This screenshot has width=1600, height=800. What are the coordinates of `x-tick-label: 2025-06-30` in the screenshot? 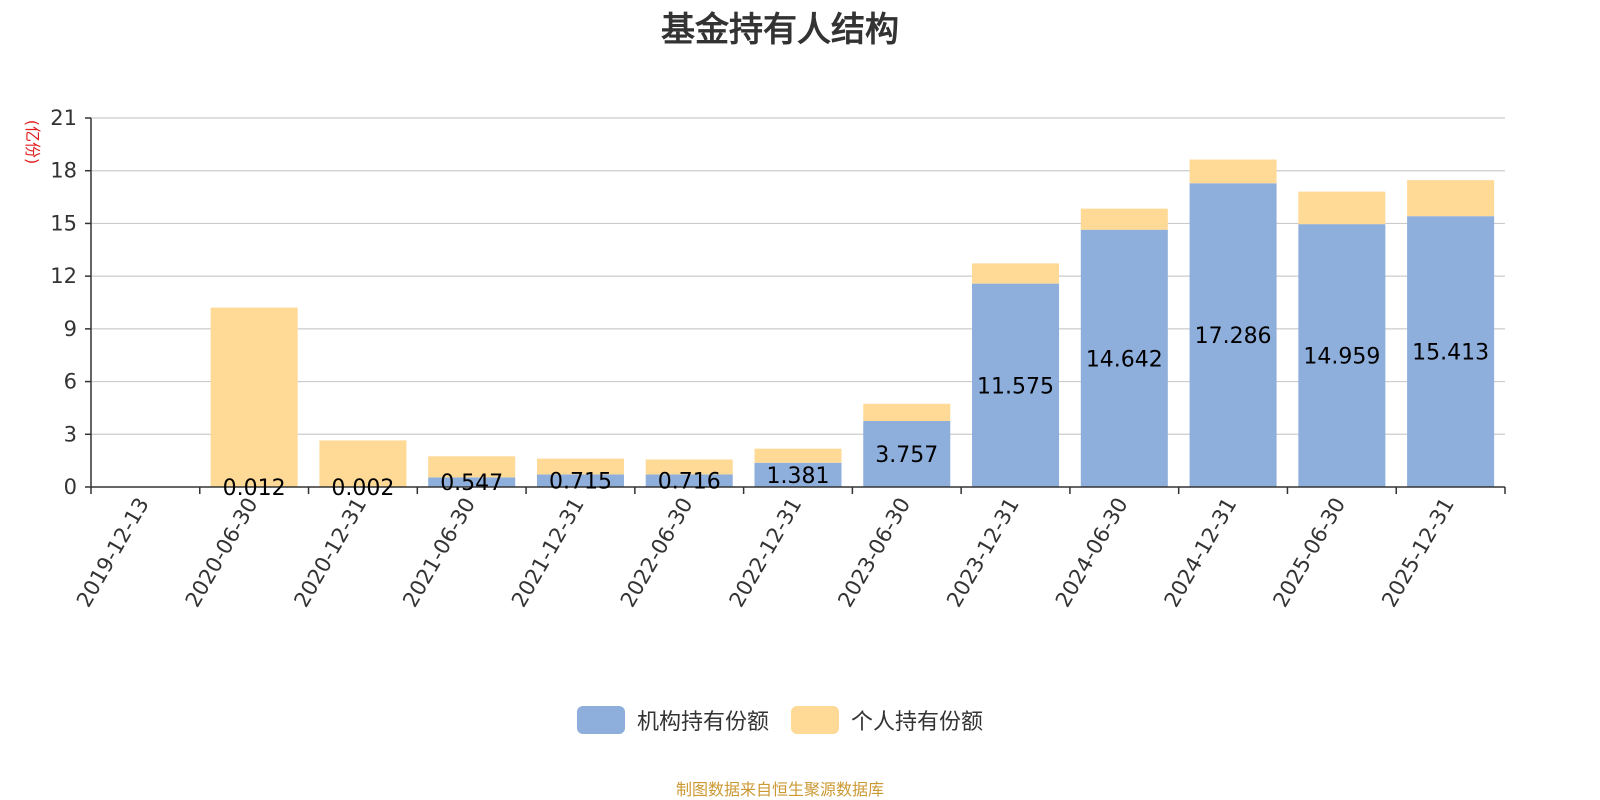 It's located at (1309, 553).